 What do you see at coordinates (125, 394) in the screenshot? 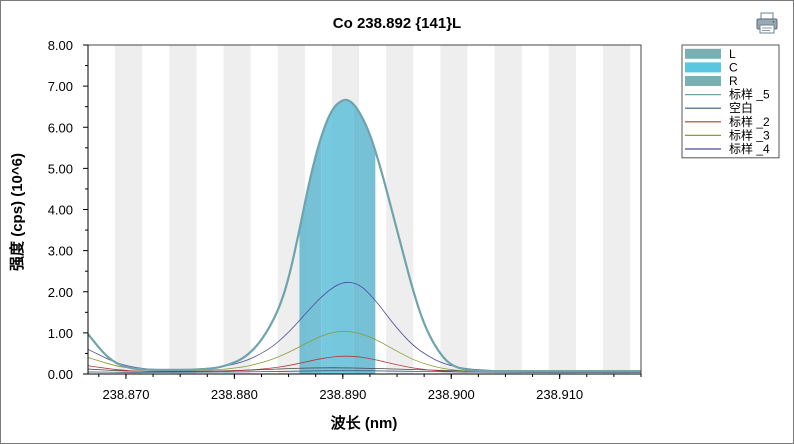
I see `x-tick-label: 238.870` at bounding box center [125, 394].